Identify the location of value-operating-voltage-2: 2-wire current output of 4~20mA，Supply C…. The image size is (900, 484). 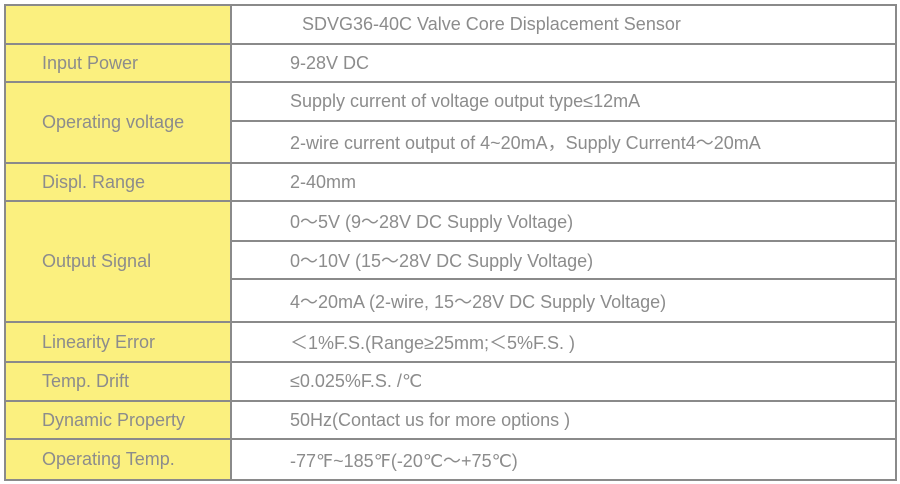
(563, 142).